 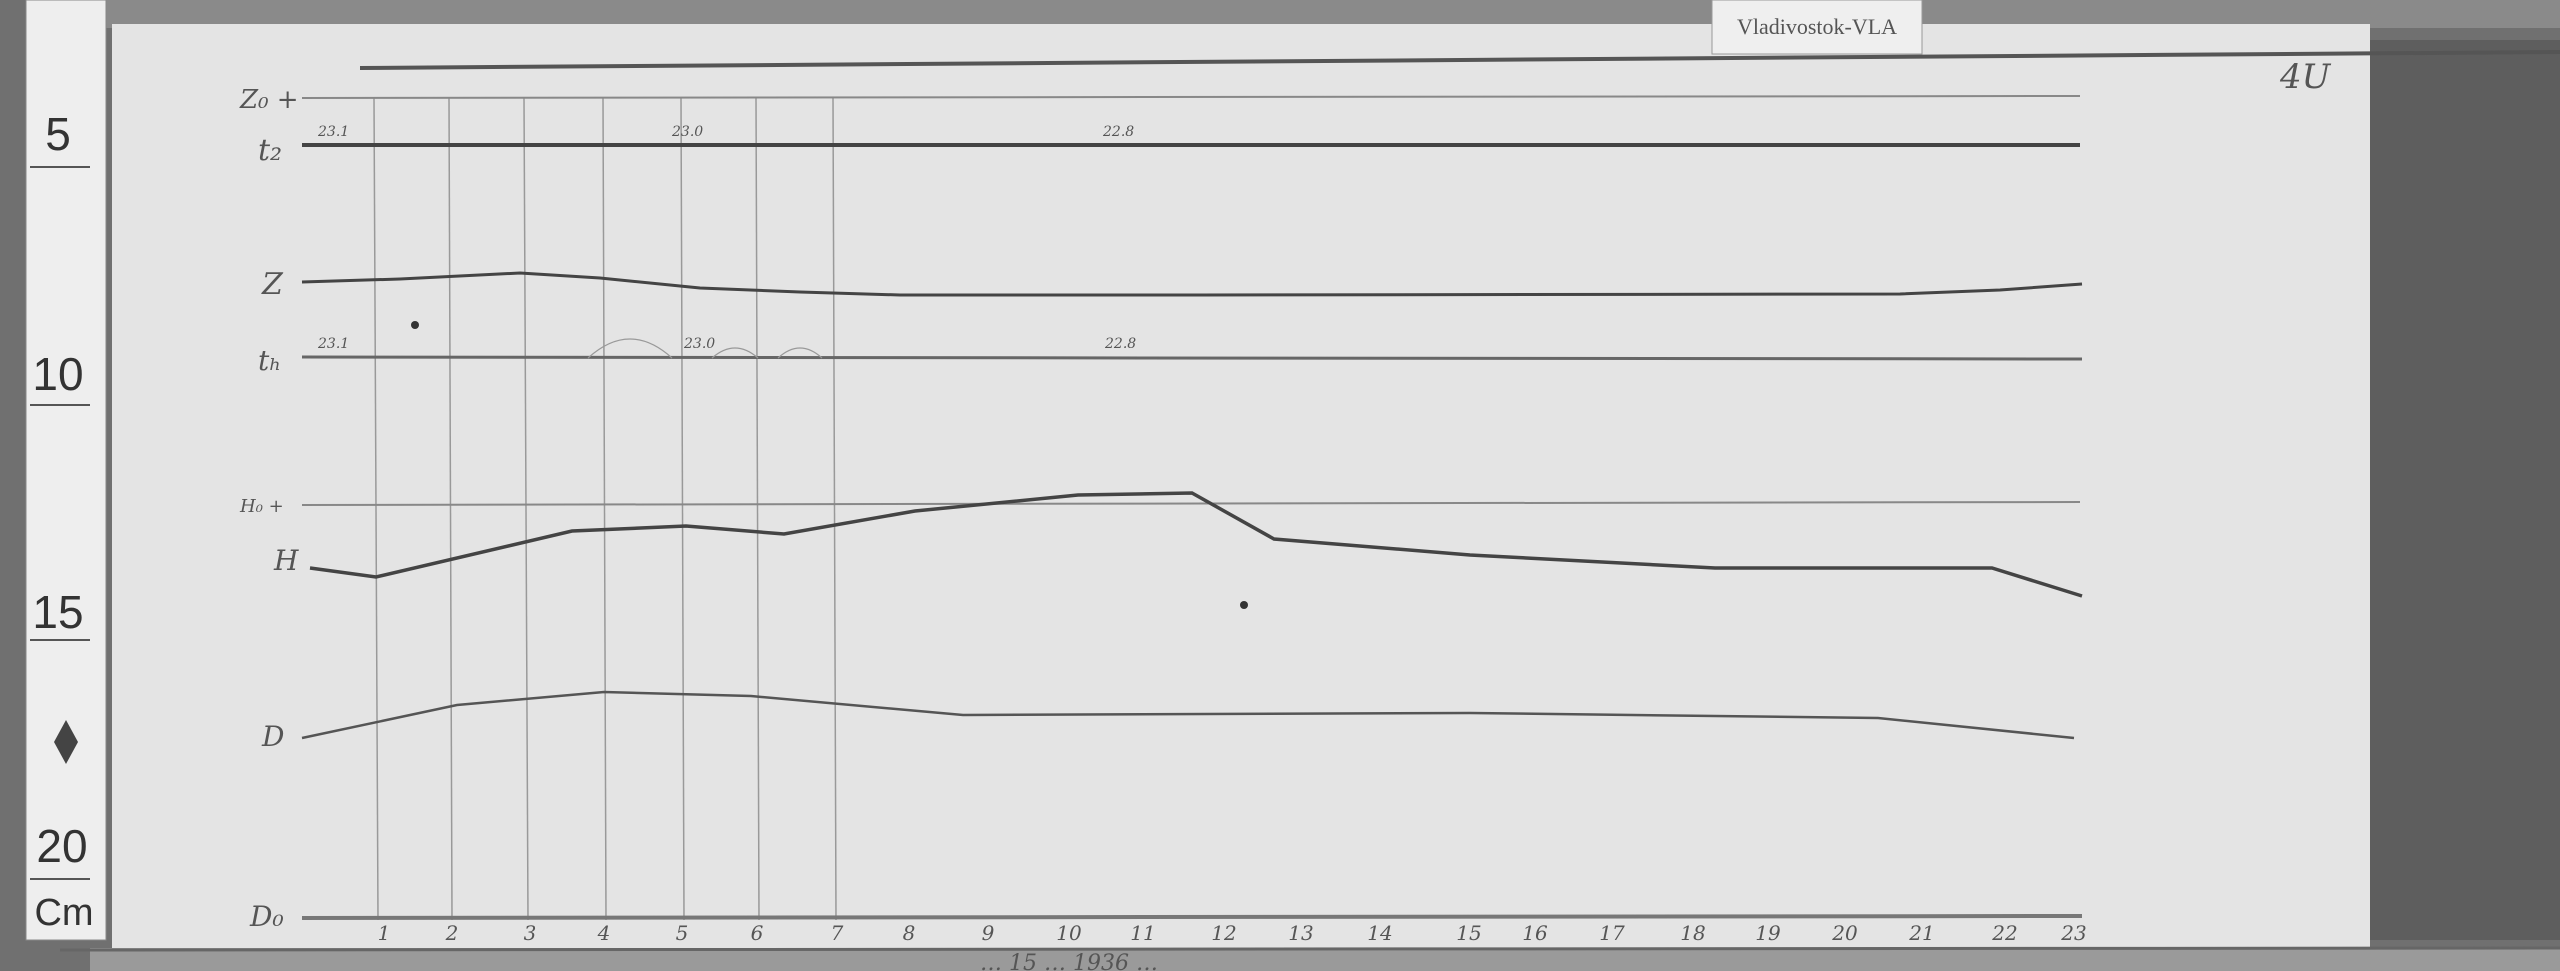 I want to click on sheet-number: 4U, so click(x=2305, y=77).